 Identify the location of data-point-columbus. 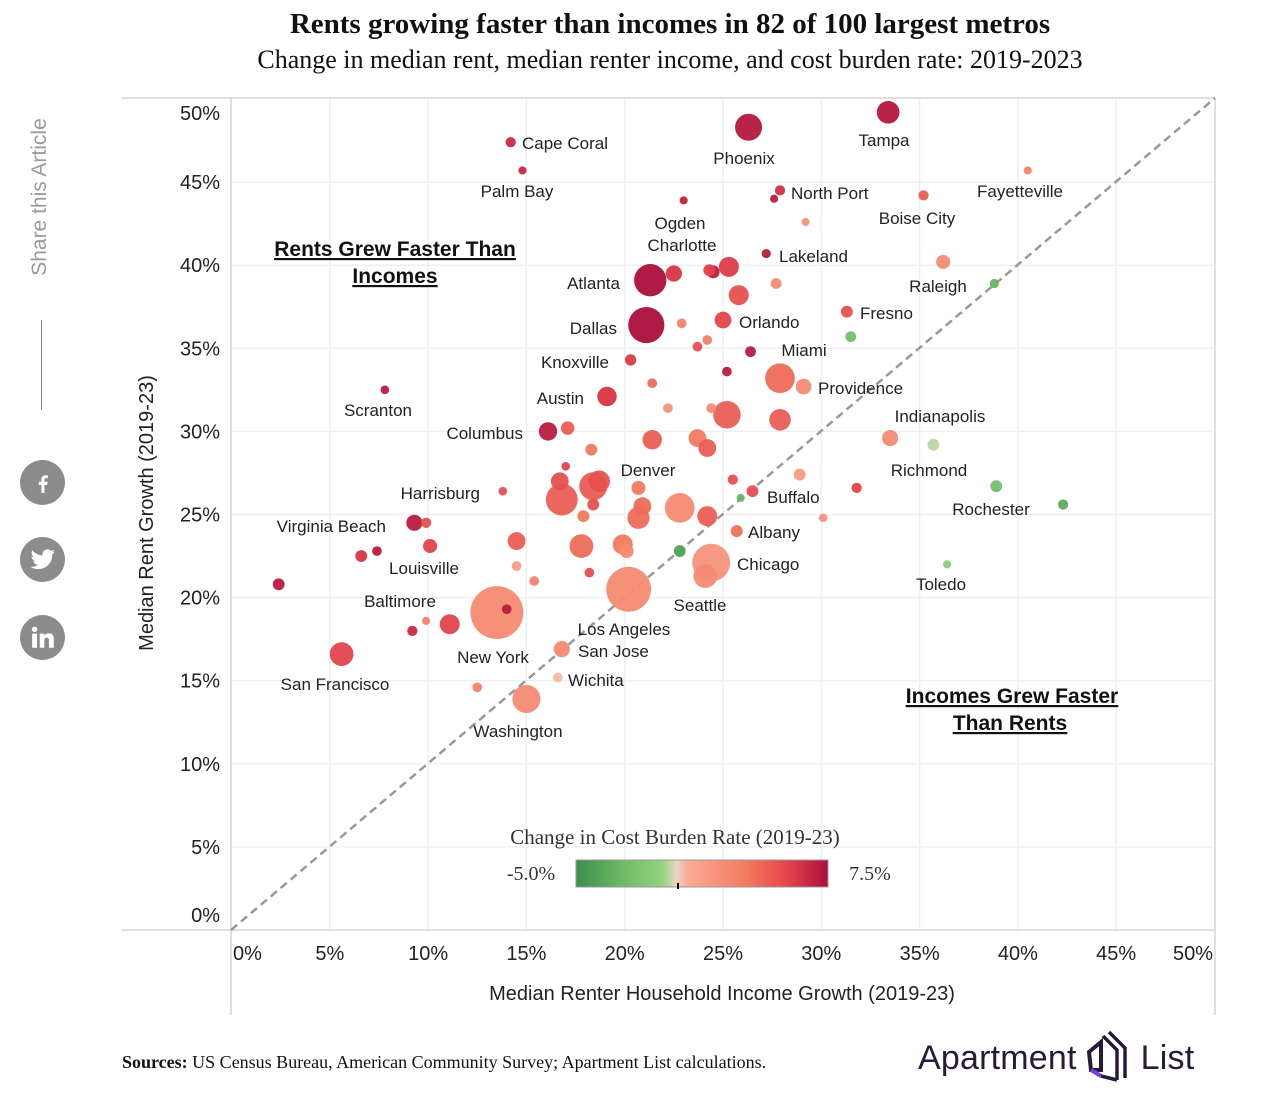
(548, 431).